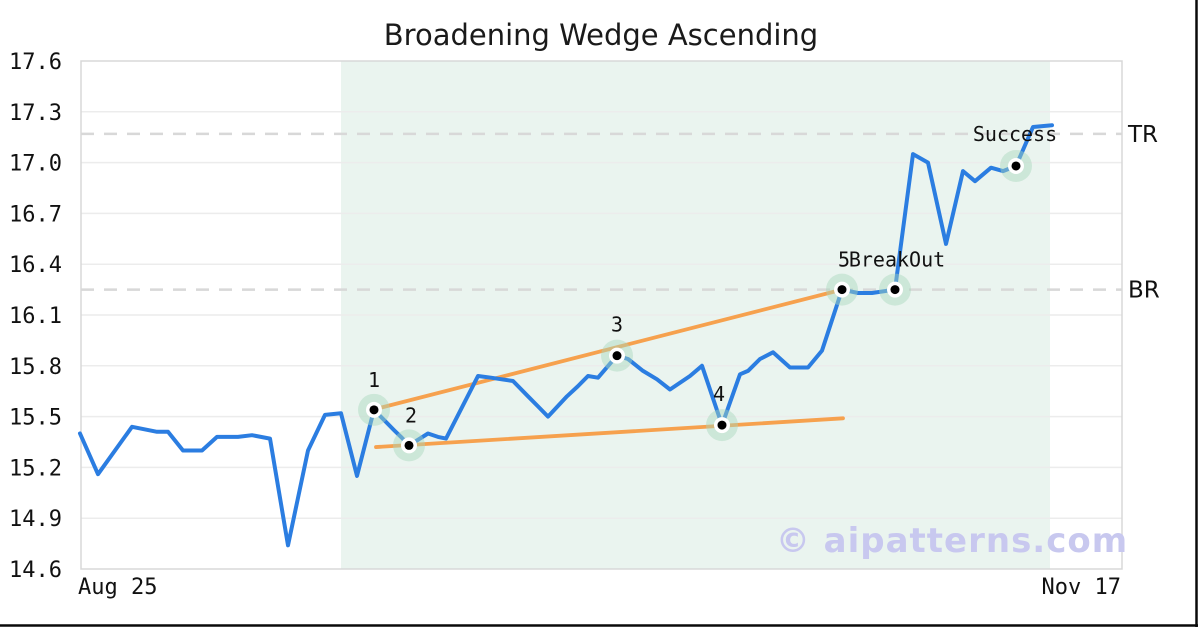  Describe the element at coordinates (617, 325) in the screenshot. I see `annotation-label-3: 3` at that location.